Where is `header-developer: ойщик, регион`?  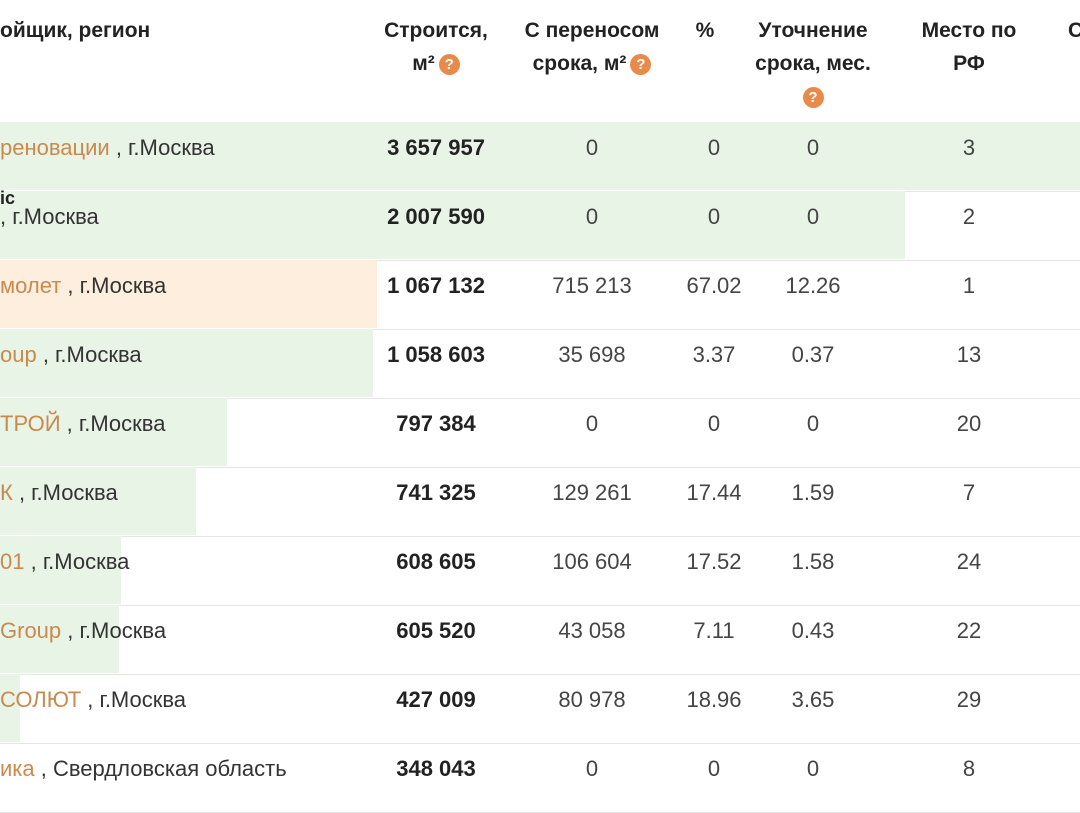
header-developer: ойщик, регион is located at coordinates (75, 30).